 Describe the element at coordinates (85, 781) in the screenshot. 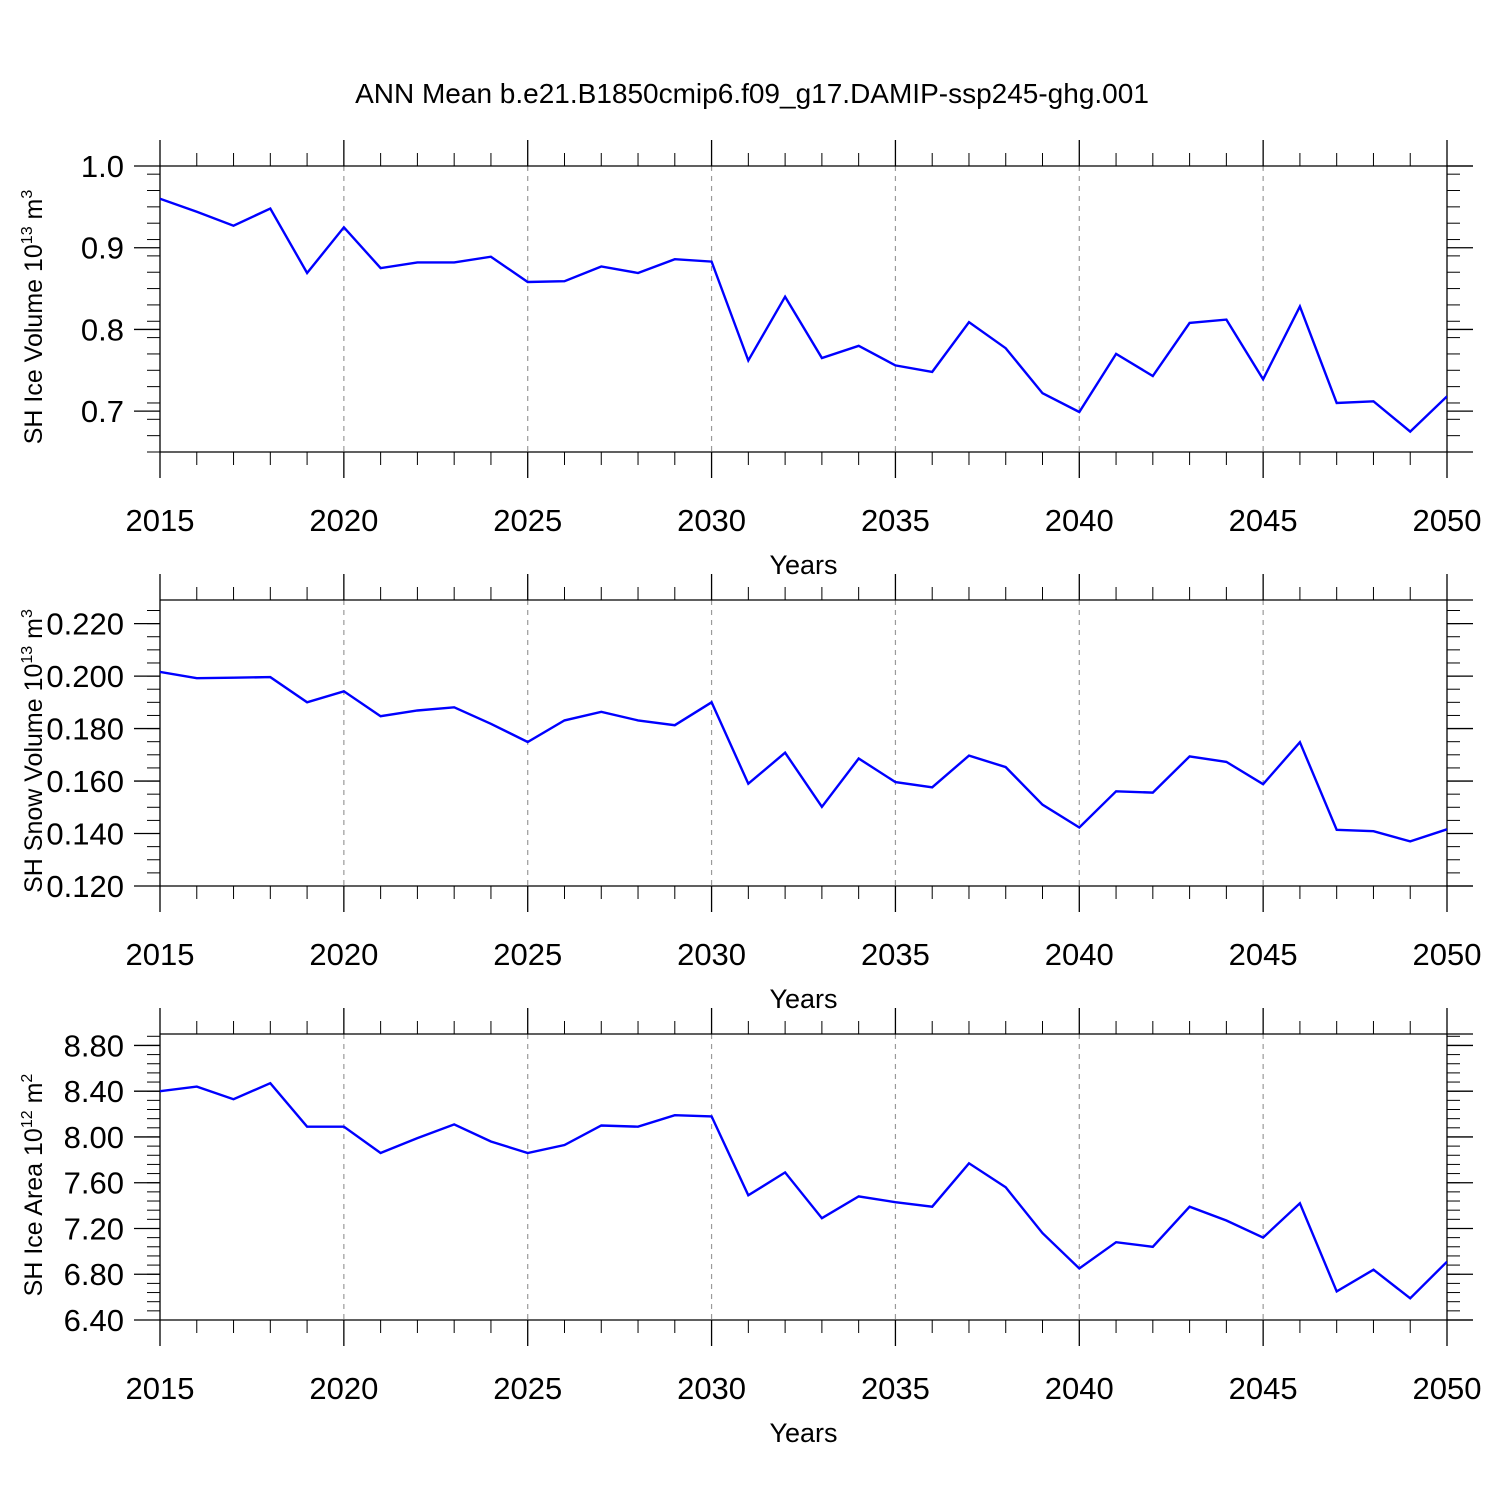

I see `y-tick-label: 0.160` at that location.